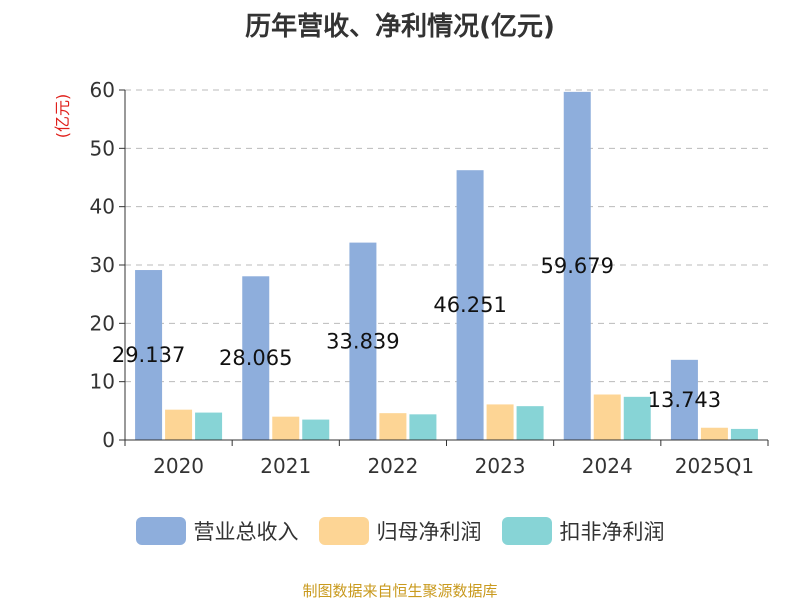 Image resolution: width=800 pixels, height=601 pixels. Describe the element at coordinates (429, 532) in the screenshot. I see `legend-label: 归母净利润` at that location.